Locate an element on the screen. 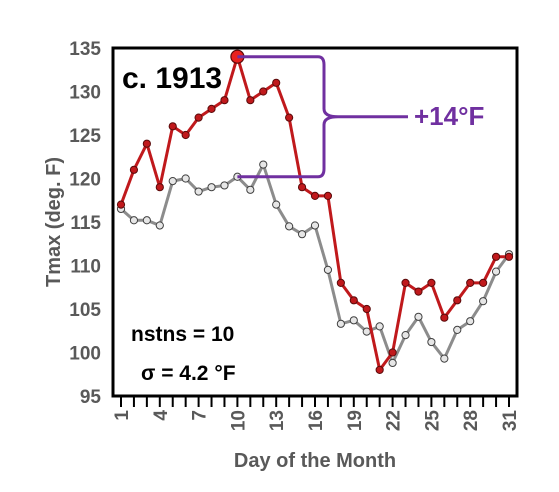 This screenshot has width=559, height=492. difference-label: +14°F is located at coordinates (449, 116).